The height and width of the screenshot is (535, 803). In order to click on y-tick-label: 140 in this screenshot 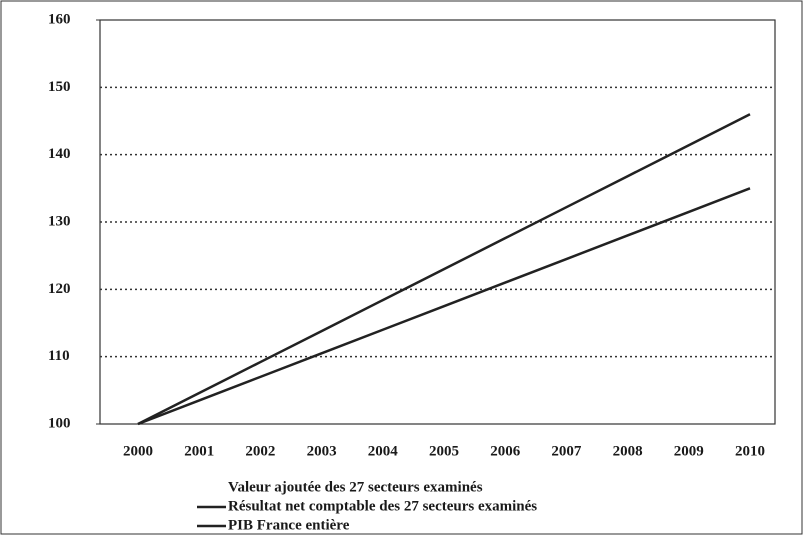, I will do `click(59, 154)`.